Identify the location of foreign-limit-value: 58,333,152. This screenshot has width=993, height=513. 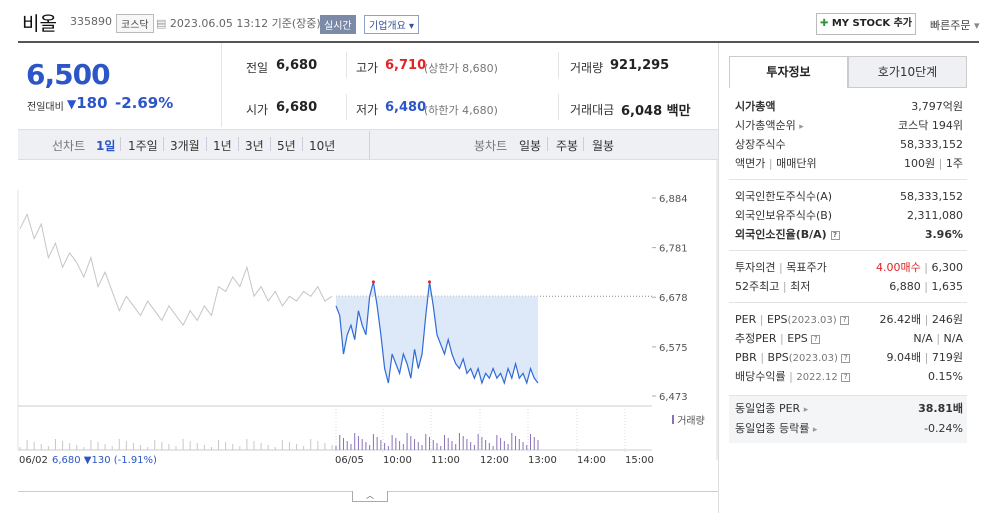
(931, 196).